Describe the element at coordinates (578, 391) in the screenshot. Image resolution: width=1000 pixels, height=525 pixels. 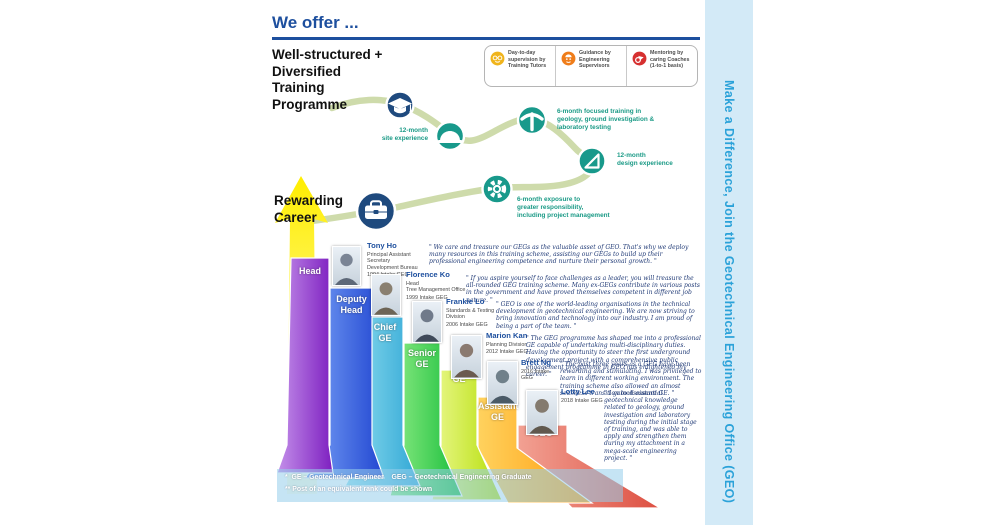
I see `person-name: Lotty Lee` at that location.